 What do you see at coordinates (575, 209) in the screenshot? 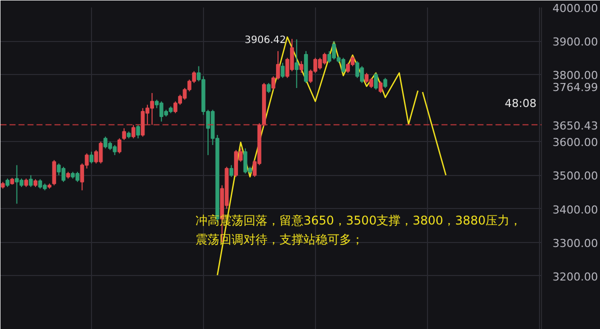
I see `y-tick-label: 3400.00` at bounding box center [575, 209].